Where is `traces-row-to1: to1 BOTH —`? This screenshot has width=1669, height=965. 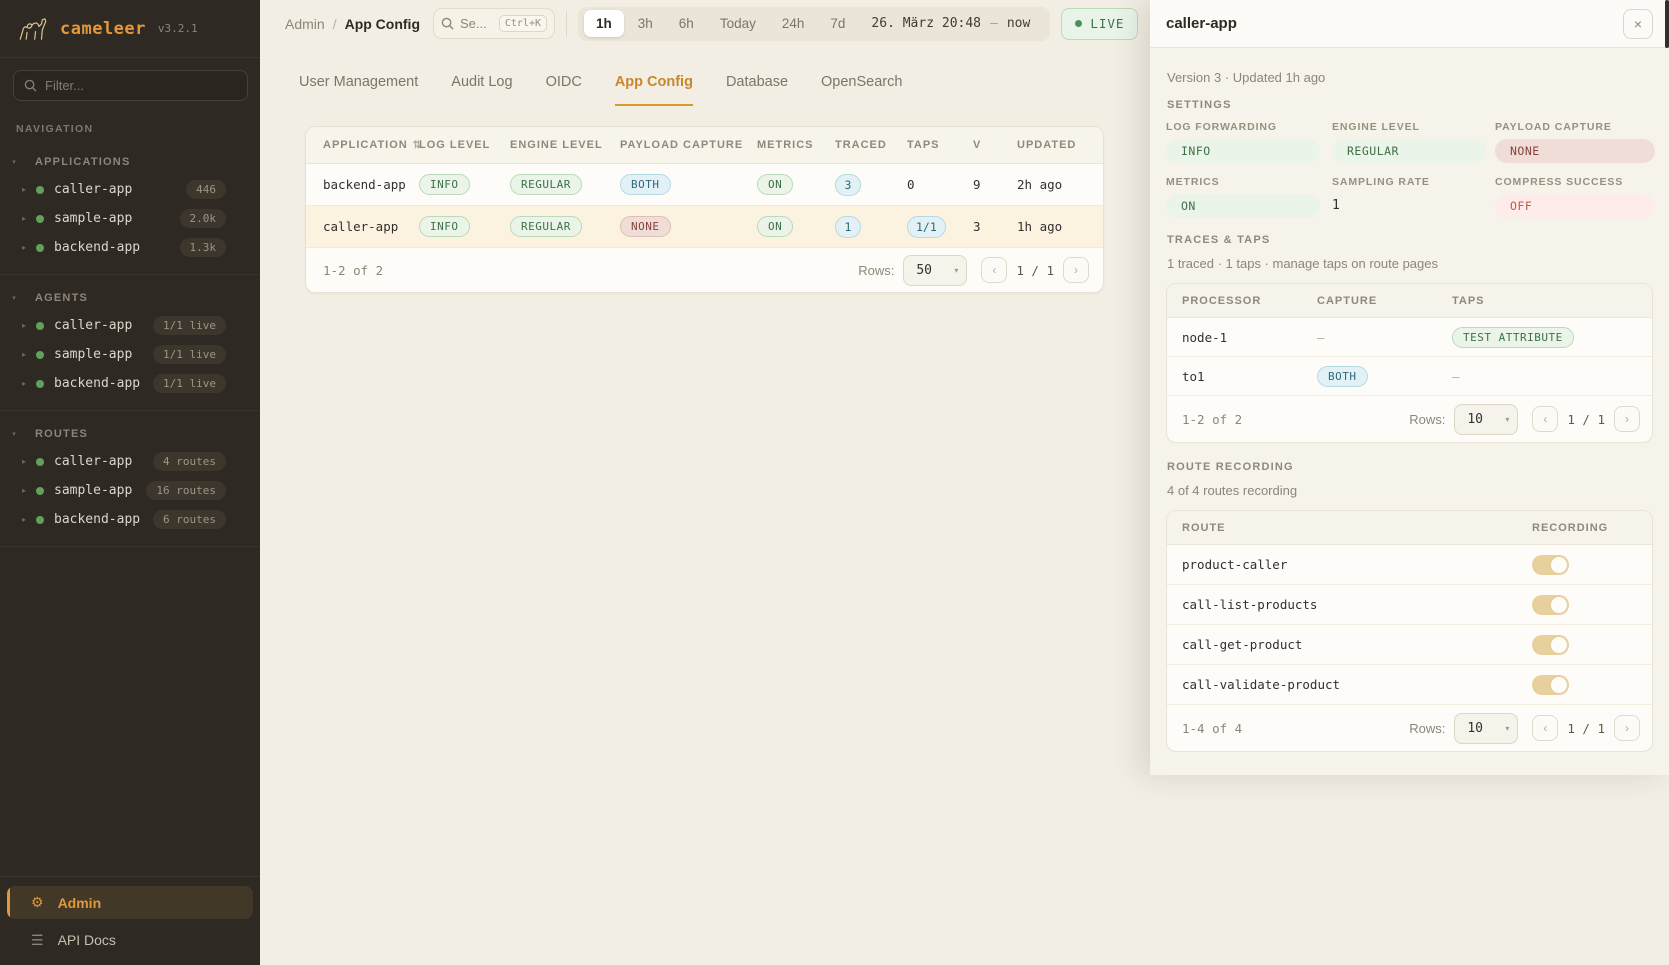 traces-row-to1: to1 BOTH — is located at coordinates (1409, 376).